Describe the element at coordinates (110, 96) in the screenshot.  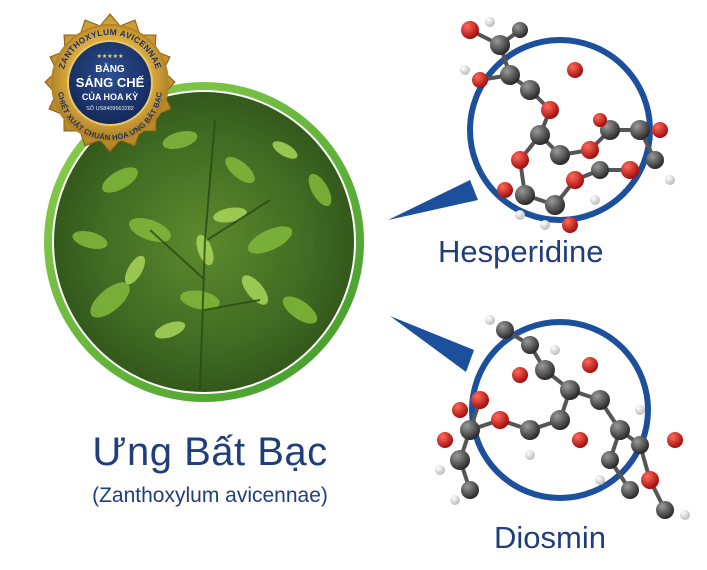
I see `badge-line3: CỦA HOA KỲ` at that location.